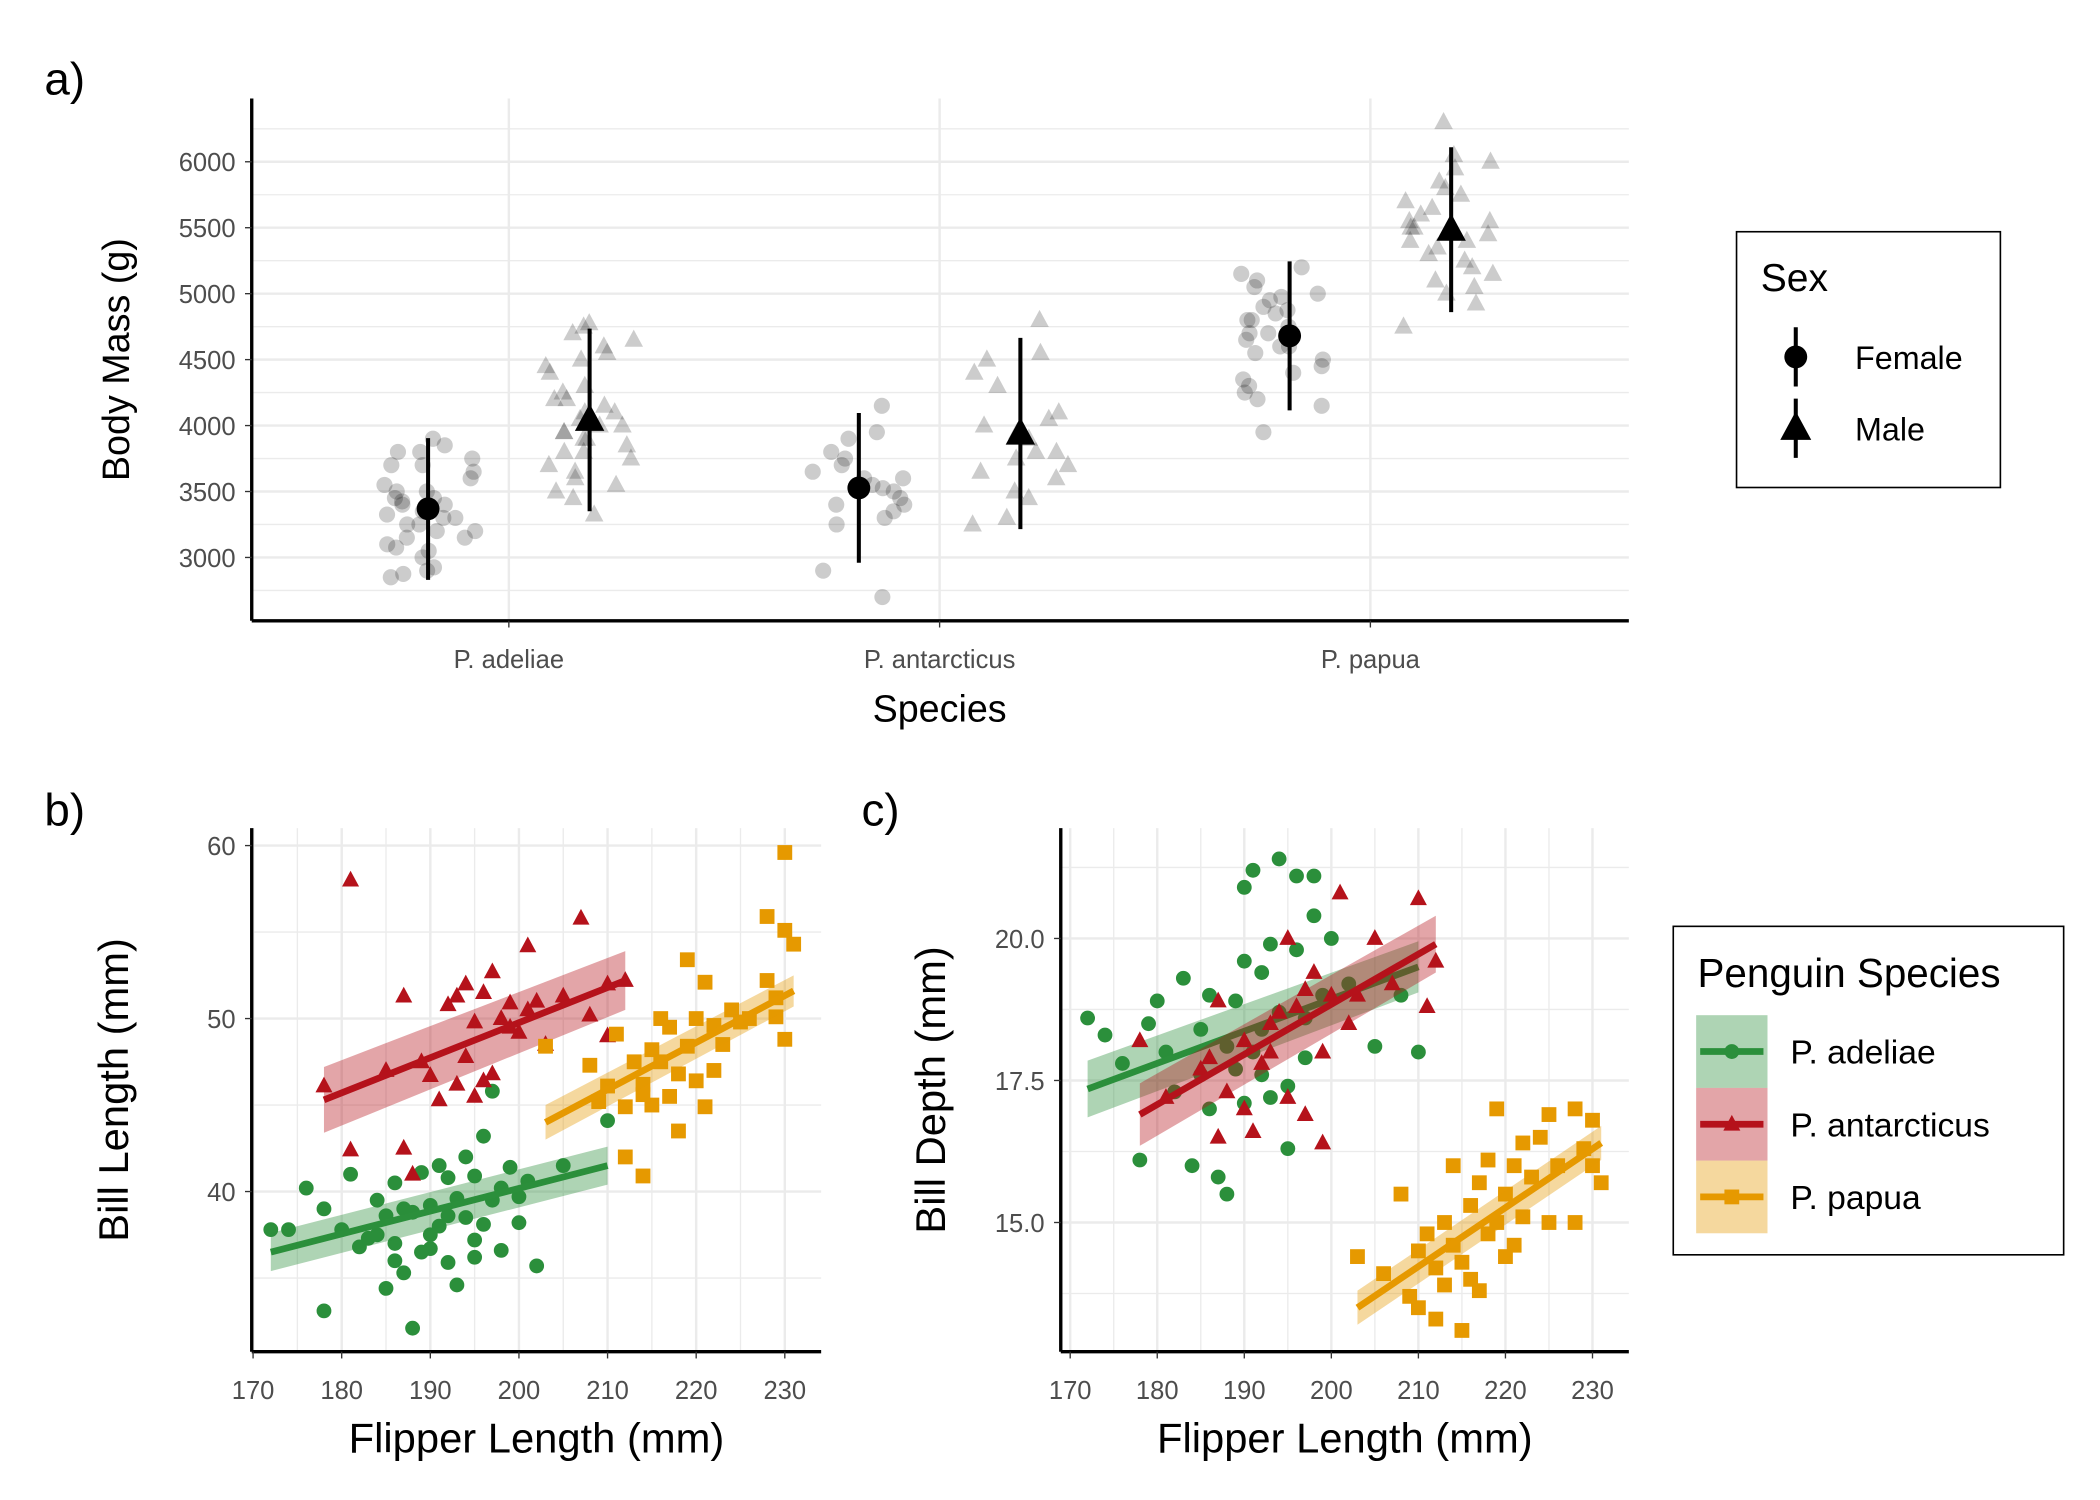  What do you see at coordinates (207, 361) in the screenshot?
I see `y-tick-label: 4500` at bounding box center [207, 361].